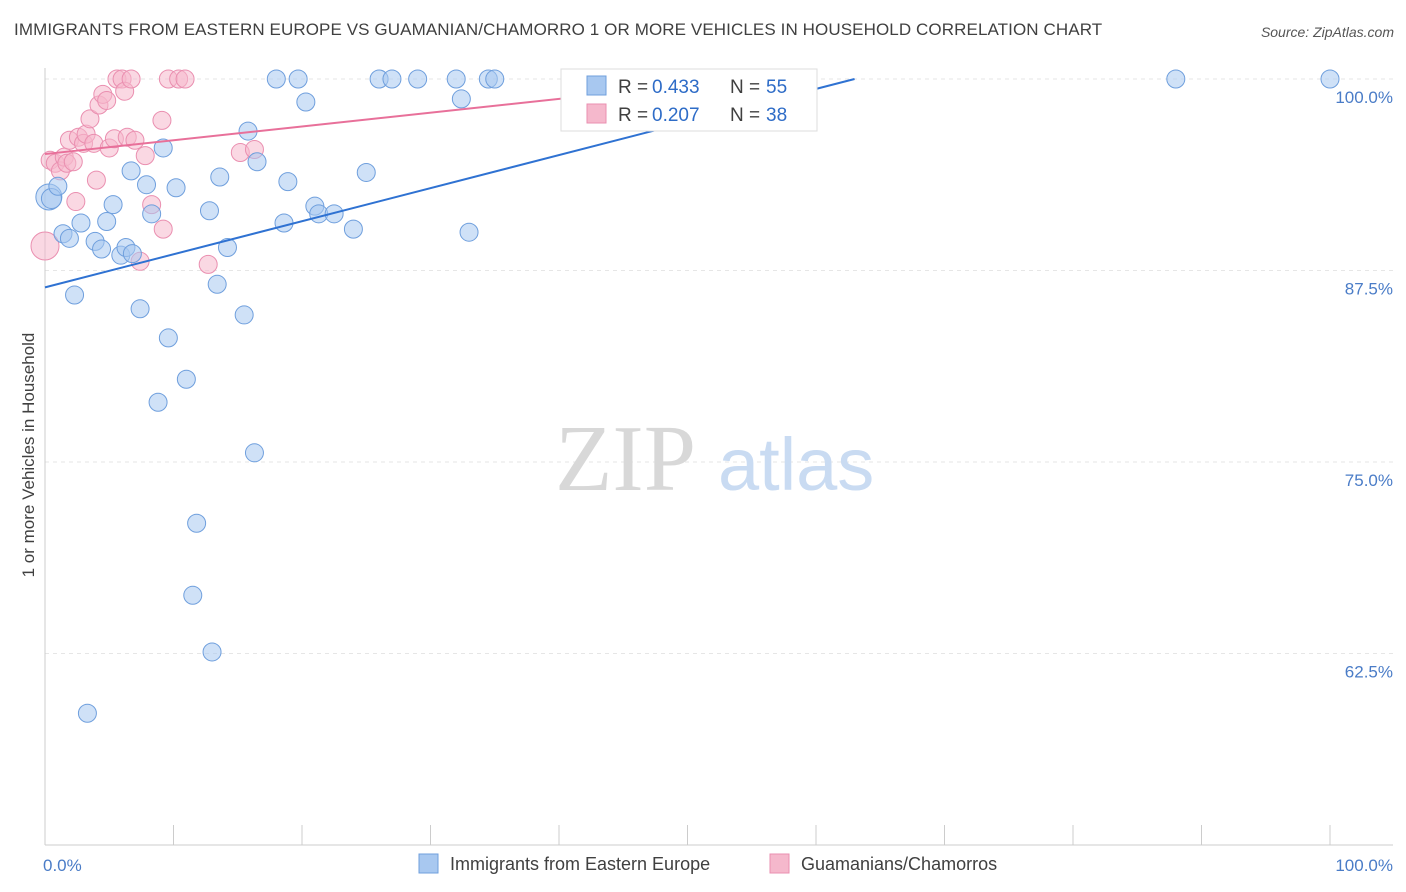 The image size is (1406, 892). What do you see at coordinates (62, 865) in the screenshot?
I see `x-tick-label-0: 0.0%` at bounding box center [62, 865].